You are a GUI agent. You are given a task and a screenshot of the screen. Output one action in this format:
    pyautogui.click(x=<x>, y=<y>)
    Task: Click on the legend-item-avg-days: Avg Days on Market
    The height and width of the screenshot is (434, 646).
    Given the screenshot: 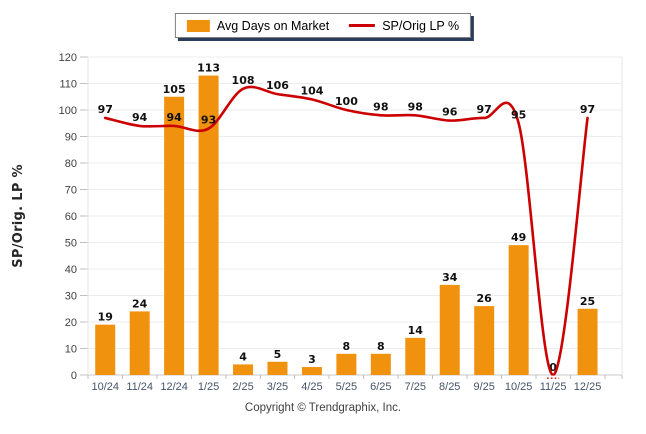 What is the action you would take?
    pyautogui.click(x=258, y=25)
    